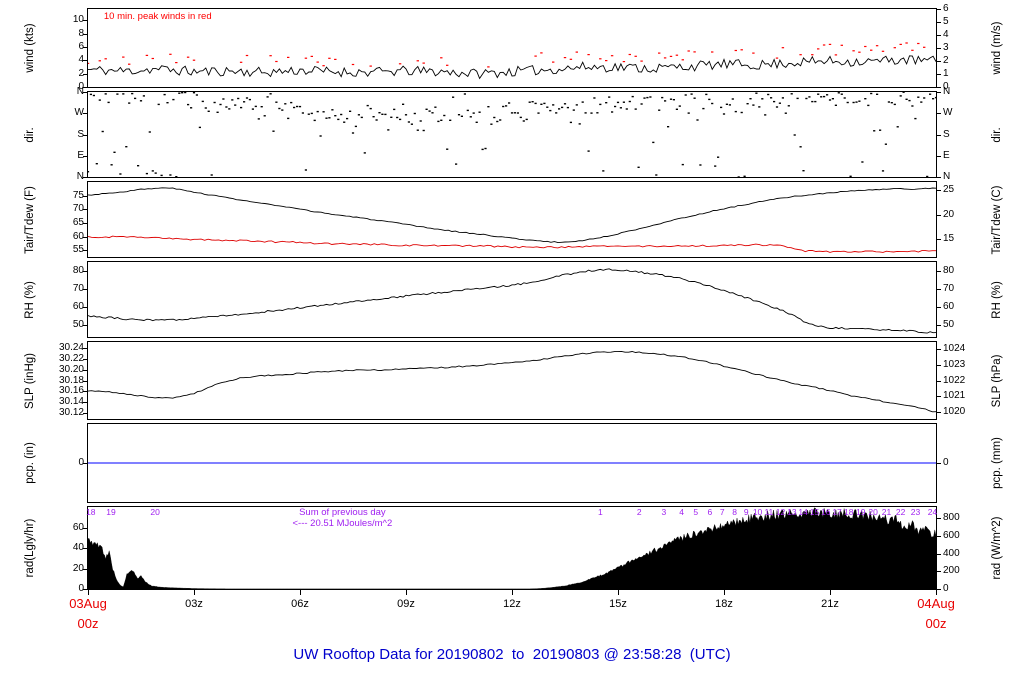 The image size is (1024, 700). What do you see at coordinates (78, 568) in the screenshot?
I see `y-tick-label-left: 20` at bounding box center [78, 568].